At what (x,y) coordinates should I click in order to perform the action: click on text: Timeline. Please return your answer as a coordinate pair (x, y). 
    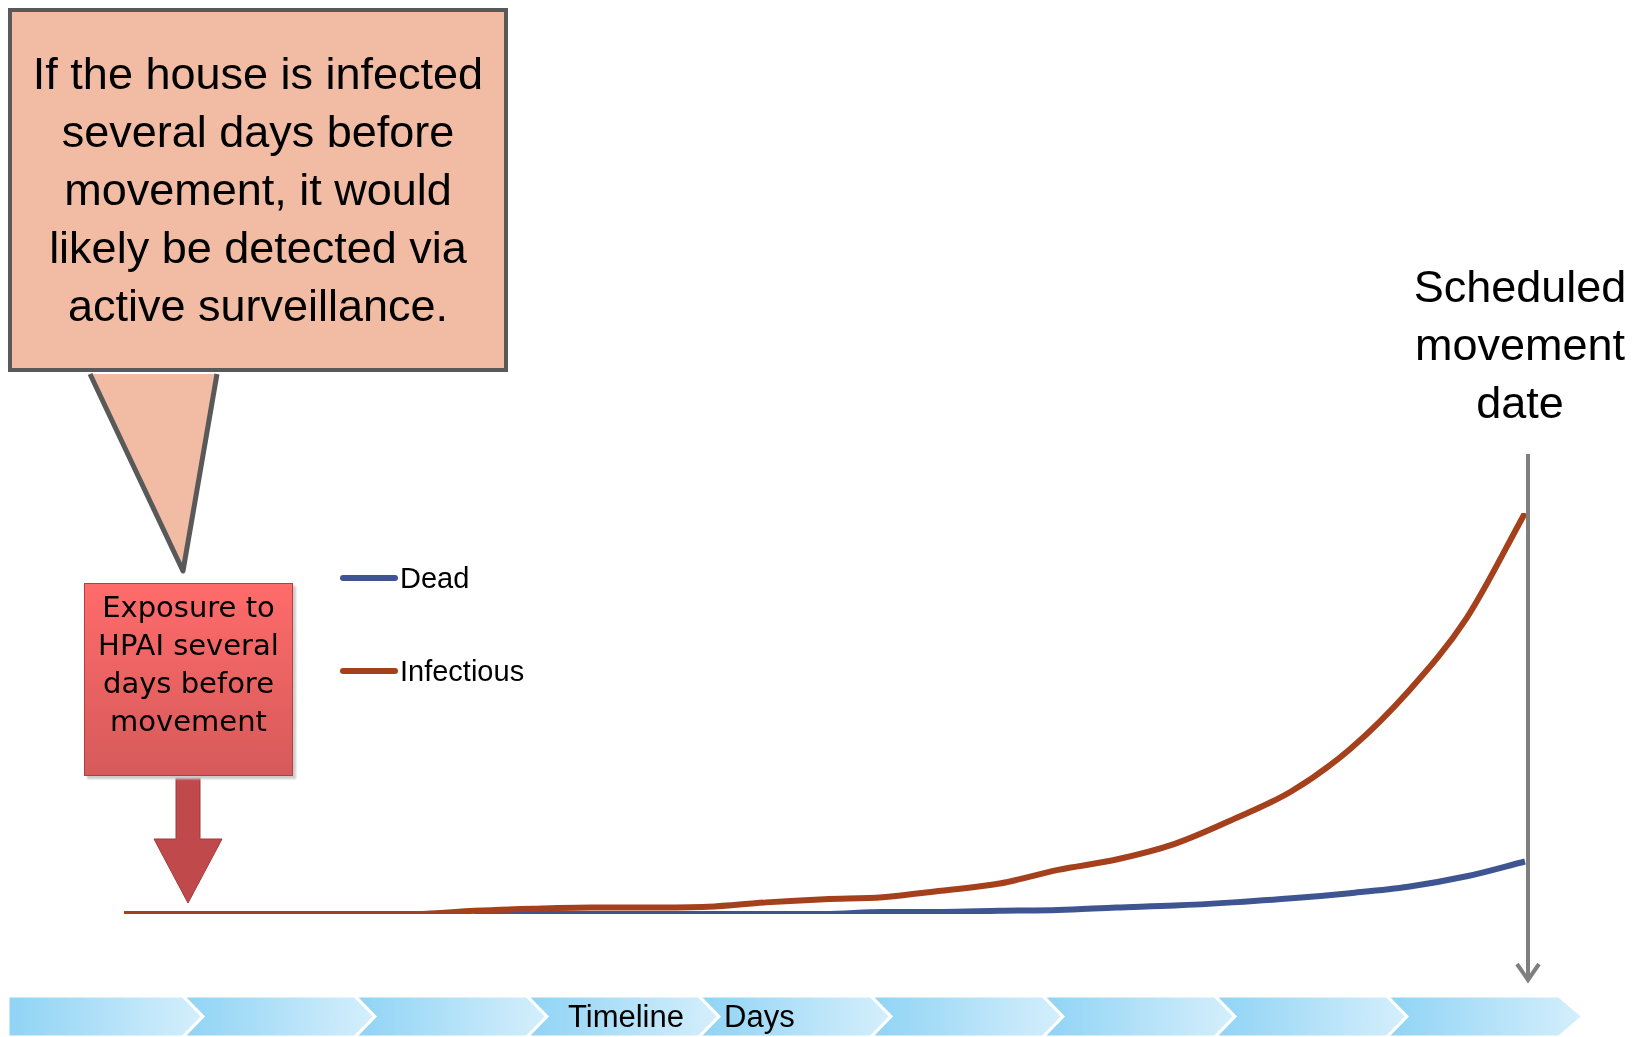
    Looking at the image, I should click on (626, 1017).